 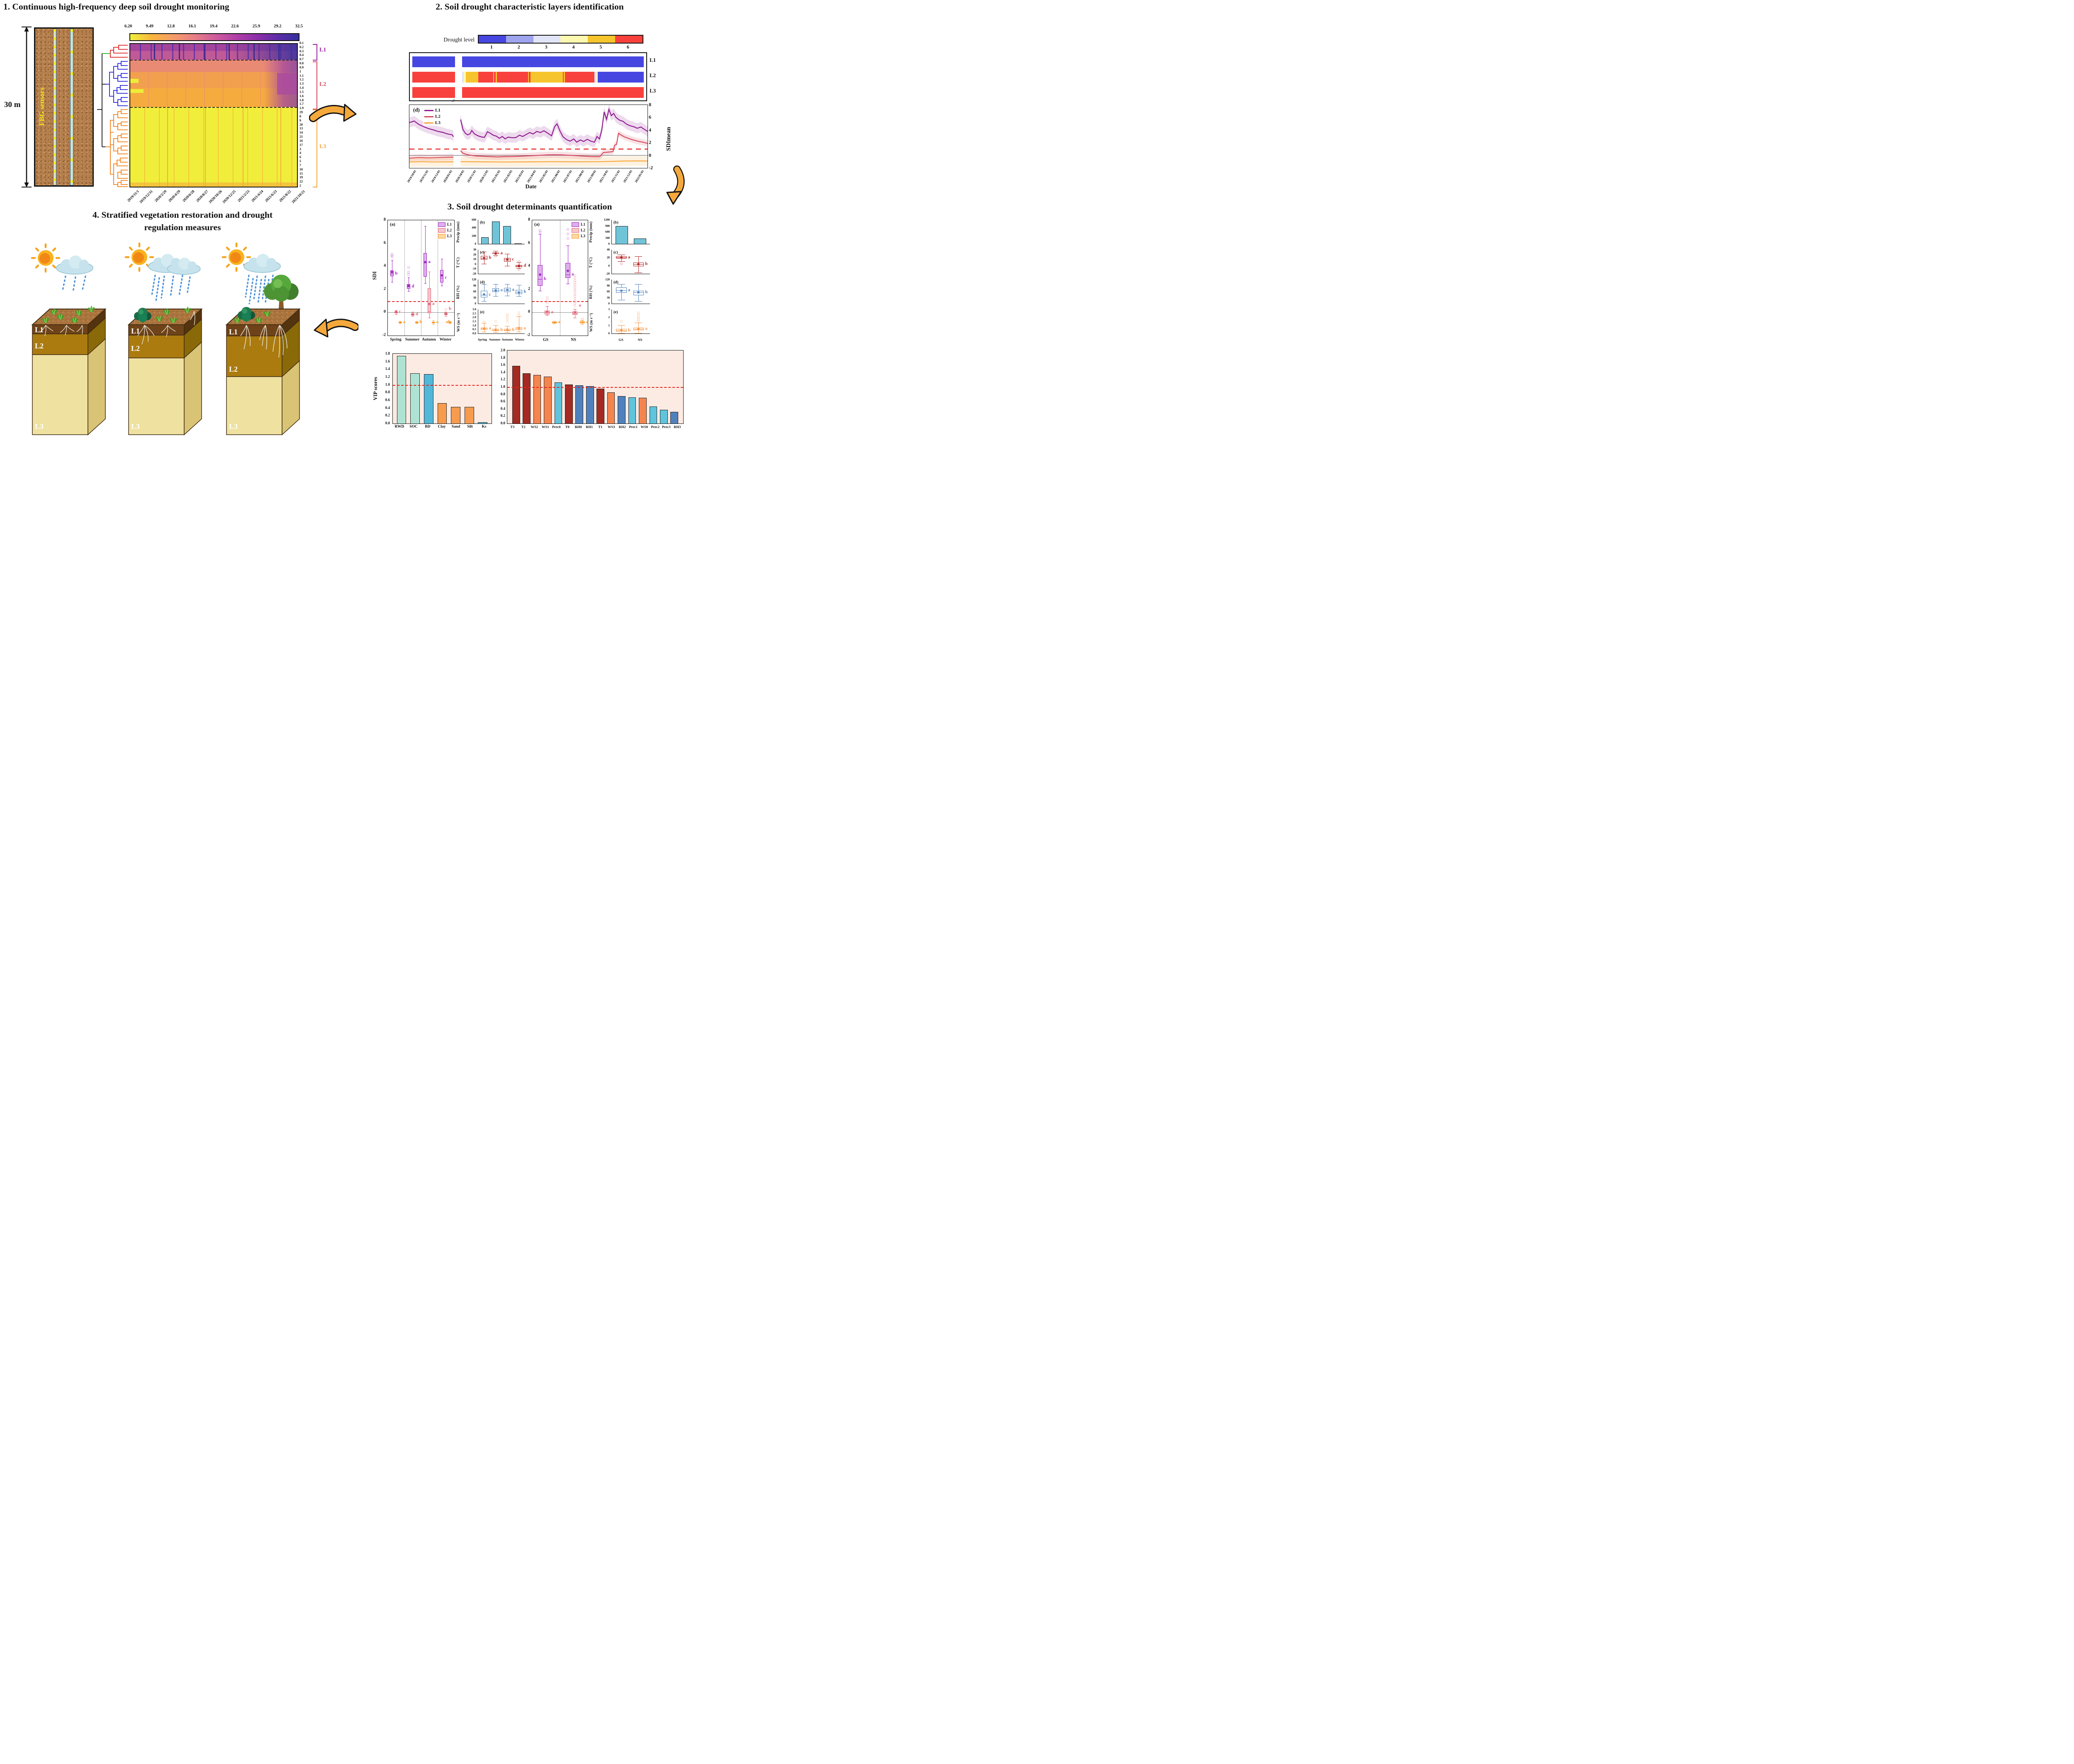 What do you see at coordinates (458, 262) in the screenshot?
I see `t-ylabel: T (°C)` at bounding box center [458, 262].